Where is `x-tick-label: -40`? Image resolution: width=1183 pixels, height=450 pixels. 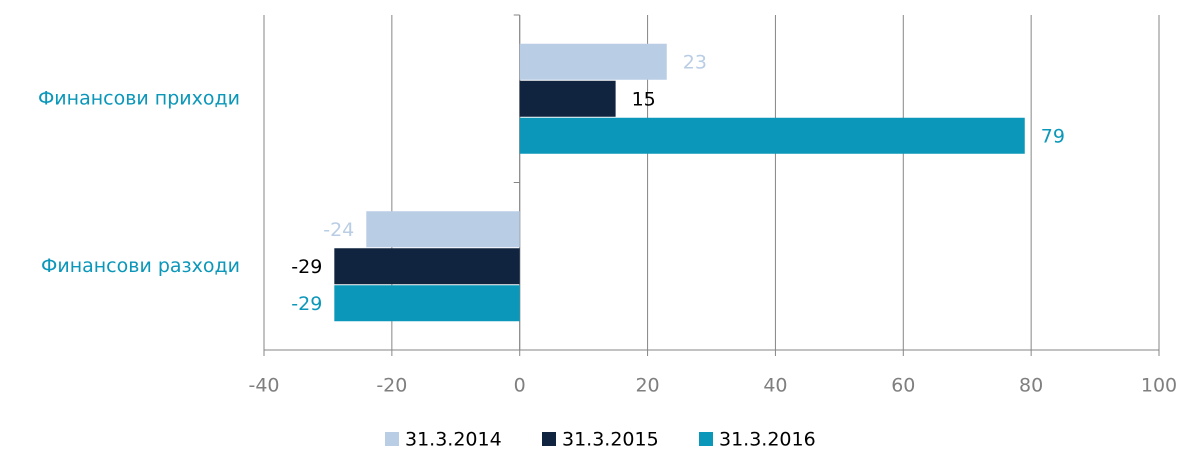
x-tick-label: -40 is located at coordinates (263, 386).